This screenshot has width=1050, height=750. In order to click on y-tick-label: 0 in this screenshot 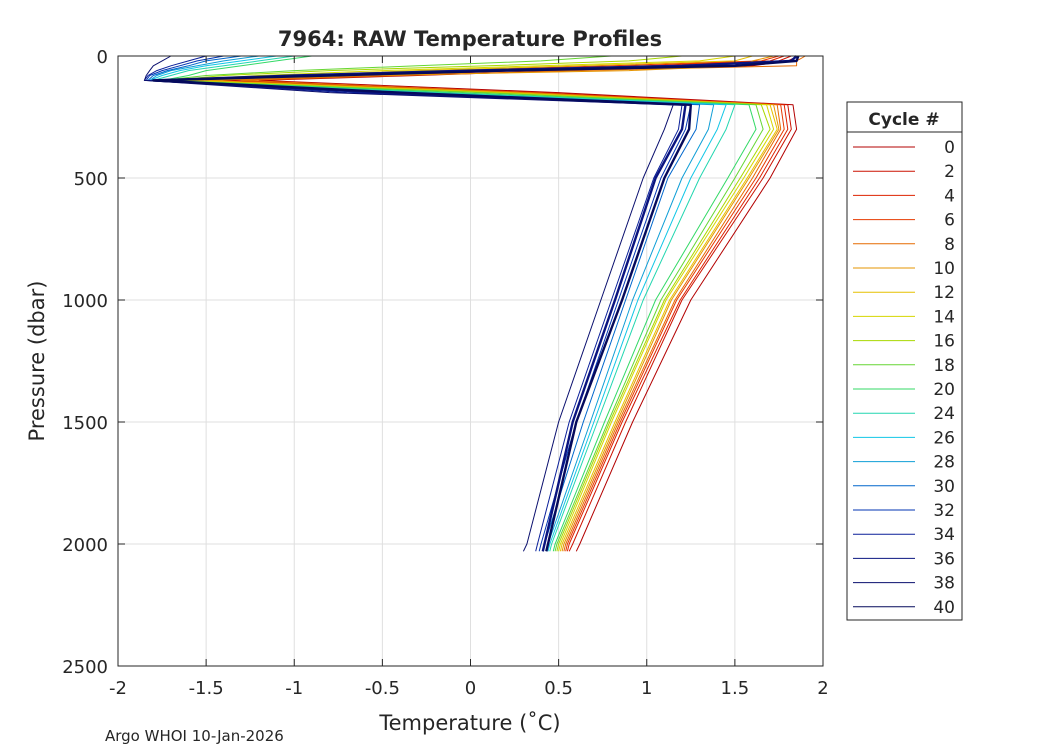, I will do `click(102, 57)`.